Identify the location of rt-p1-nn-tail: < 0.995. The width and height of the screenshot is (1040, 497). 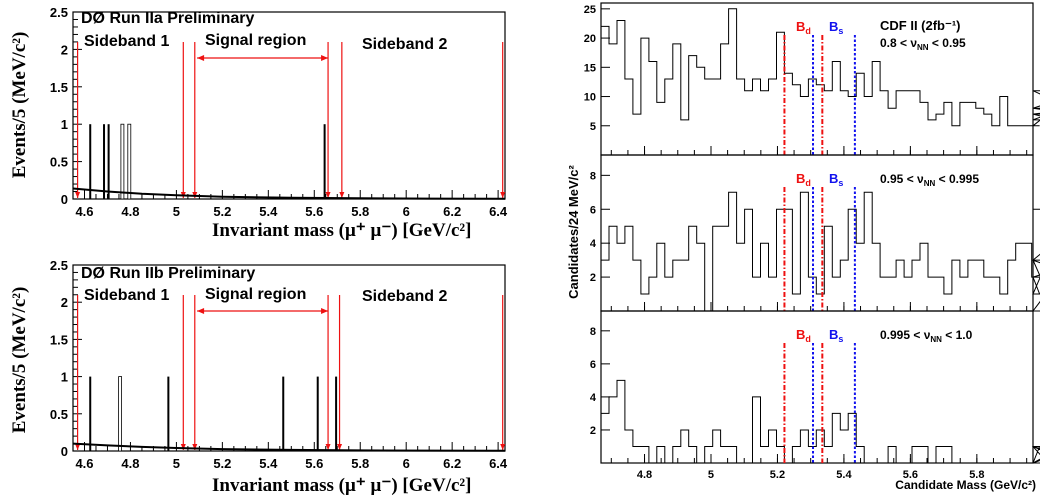
(957, 179).